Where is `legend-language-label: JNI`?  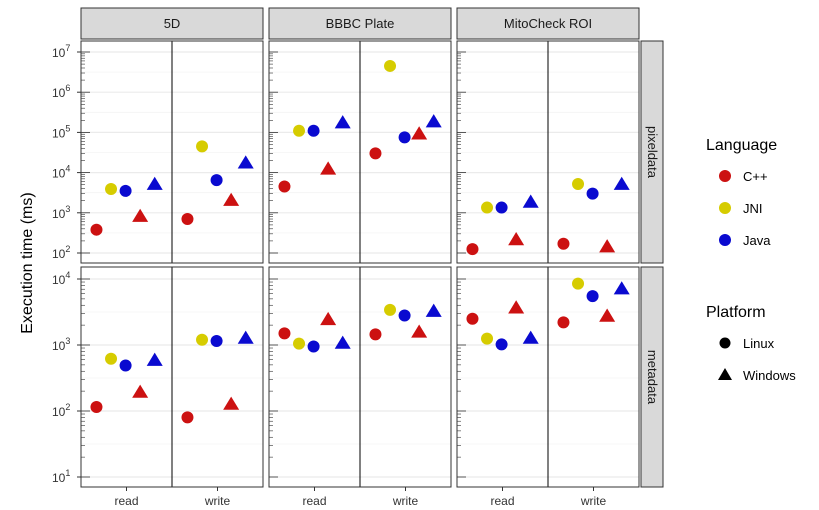
legend-language-label: JNI is located at coordinates (753, 208).